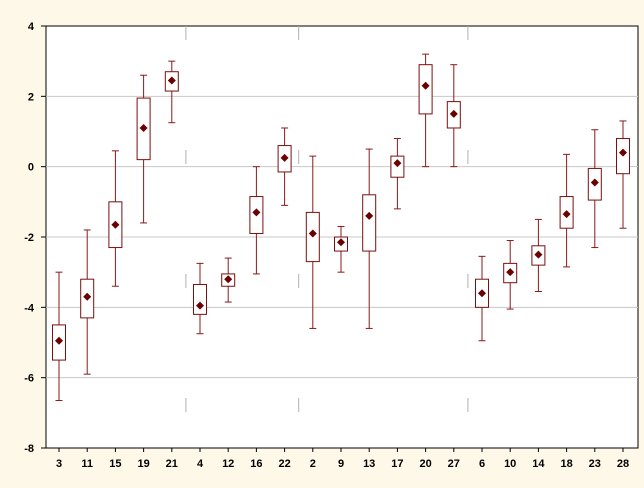 The width and height of the screenshot is (644, 488). I want to click on x-tick-label: 16, so click(256, 464).